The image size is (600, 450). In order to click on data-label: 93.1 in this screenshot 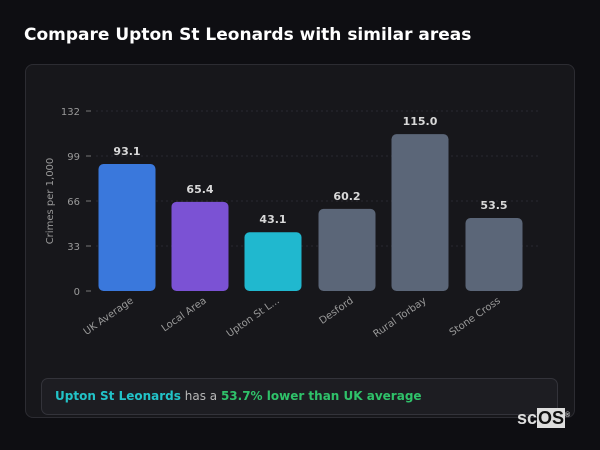, I will do `click(126, 151)`.